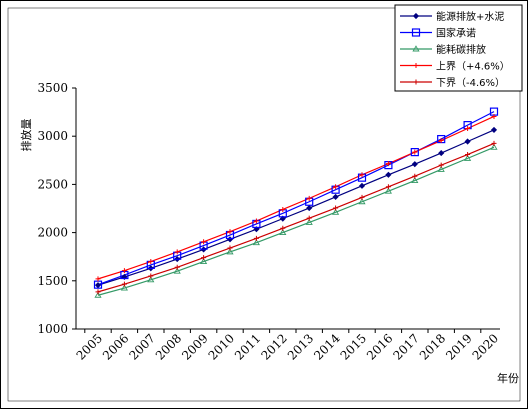  I want to click on legend-label: 能耗碳排放, so click(461, 49).